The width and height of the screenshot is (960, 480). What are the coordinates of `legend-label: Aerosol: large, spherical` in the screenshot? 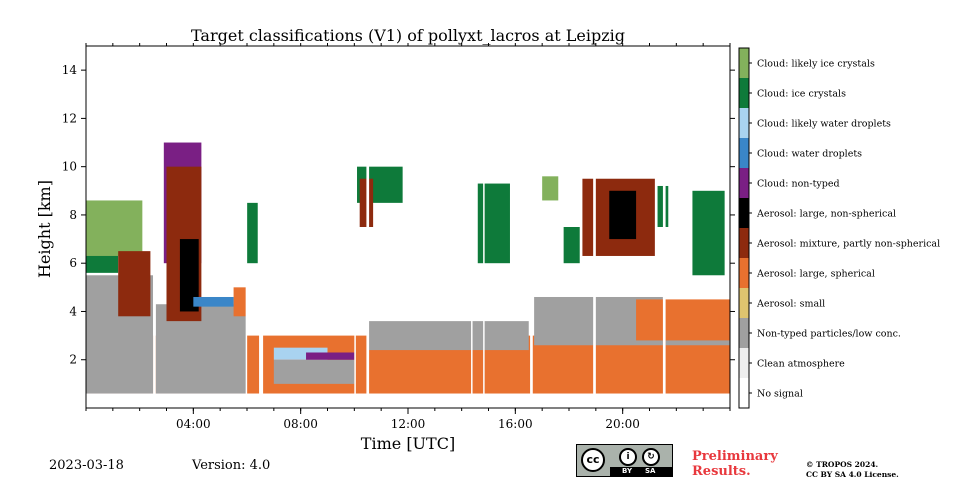 It's located at (815, 274).